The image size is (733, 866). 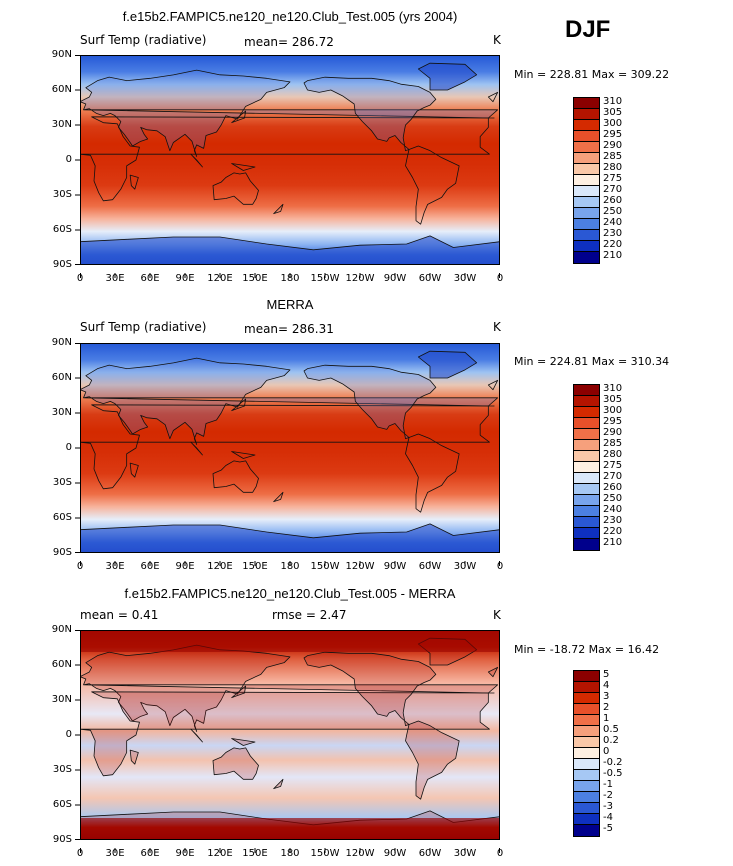 What do you see at coordinates (611, 729) in the screenshot?
I see `colorbar-label: 0.5` at bounding box center [611, 729].